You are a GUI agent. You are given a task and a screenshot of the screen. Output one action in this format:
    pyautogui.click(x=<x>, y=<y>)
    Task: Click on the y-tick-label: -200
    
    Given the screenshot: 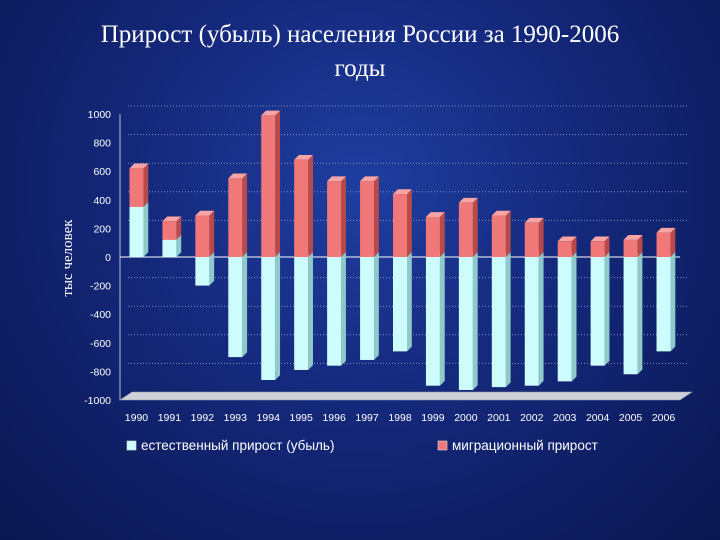 What is the action you would take?
    pyautogui.click(x=100, y=287)
    